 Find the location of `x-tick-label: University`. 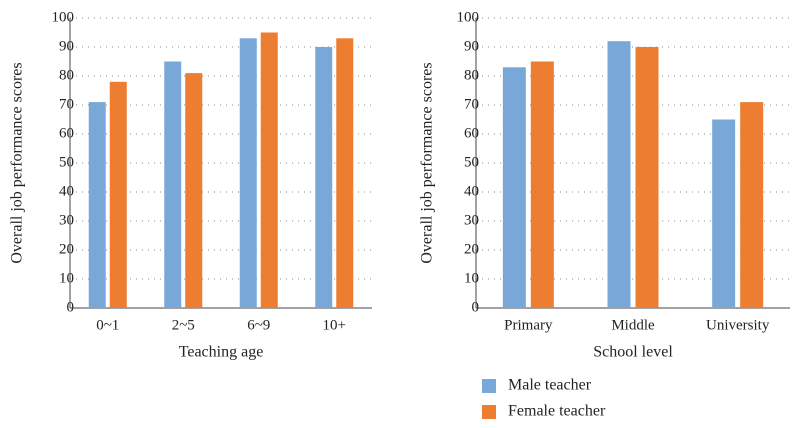

x-tick-label: University is located at coordinates (738, 325).